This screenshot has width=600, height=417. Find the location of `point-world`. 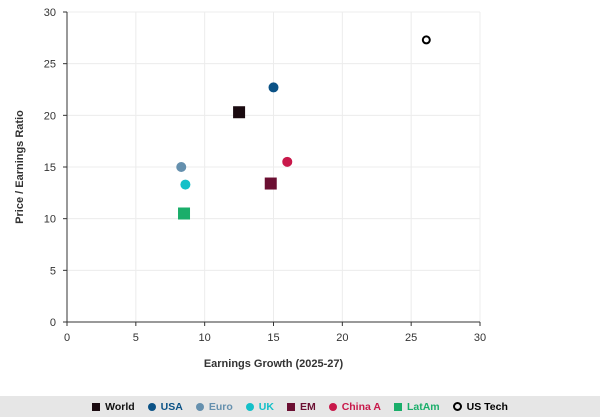

point-world is located at coordinates (239, 112).